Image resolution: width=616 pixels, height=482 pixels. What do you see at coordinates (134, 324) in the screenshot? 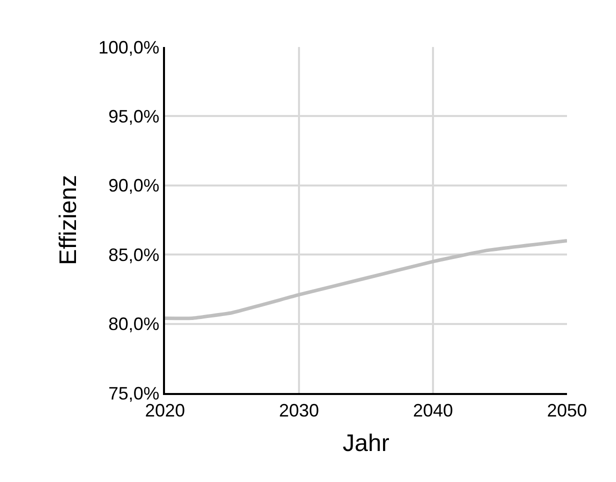
I see `y-tick-label: 80,0%` at bounding box center [134, 324].